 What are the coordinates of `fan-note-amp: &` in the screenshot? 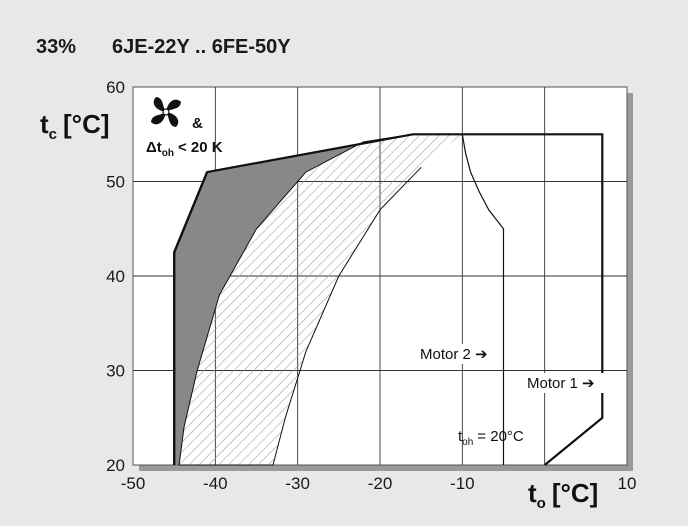 It's located at (197, 123).